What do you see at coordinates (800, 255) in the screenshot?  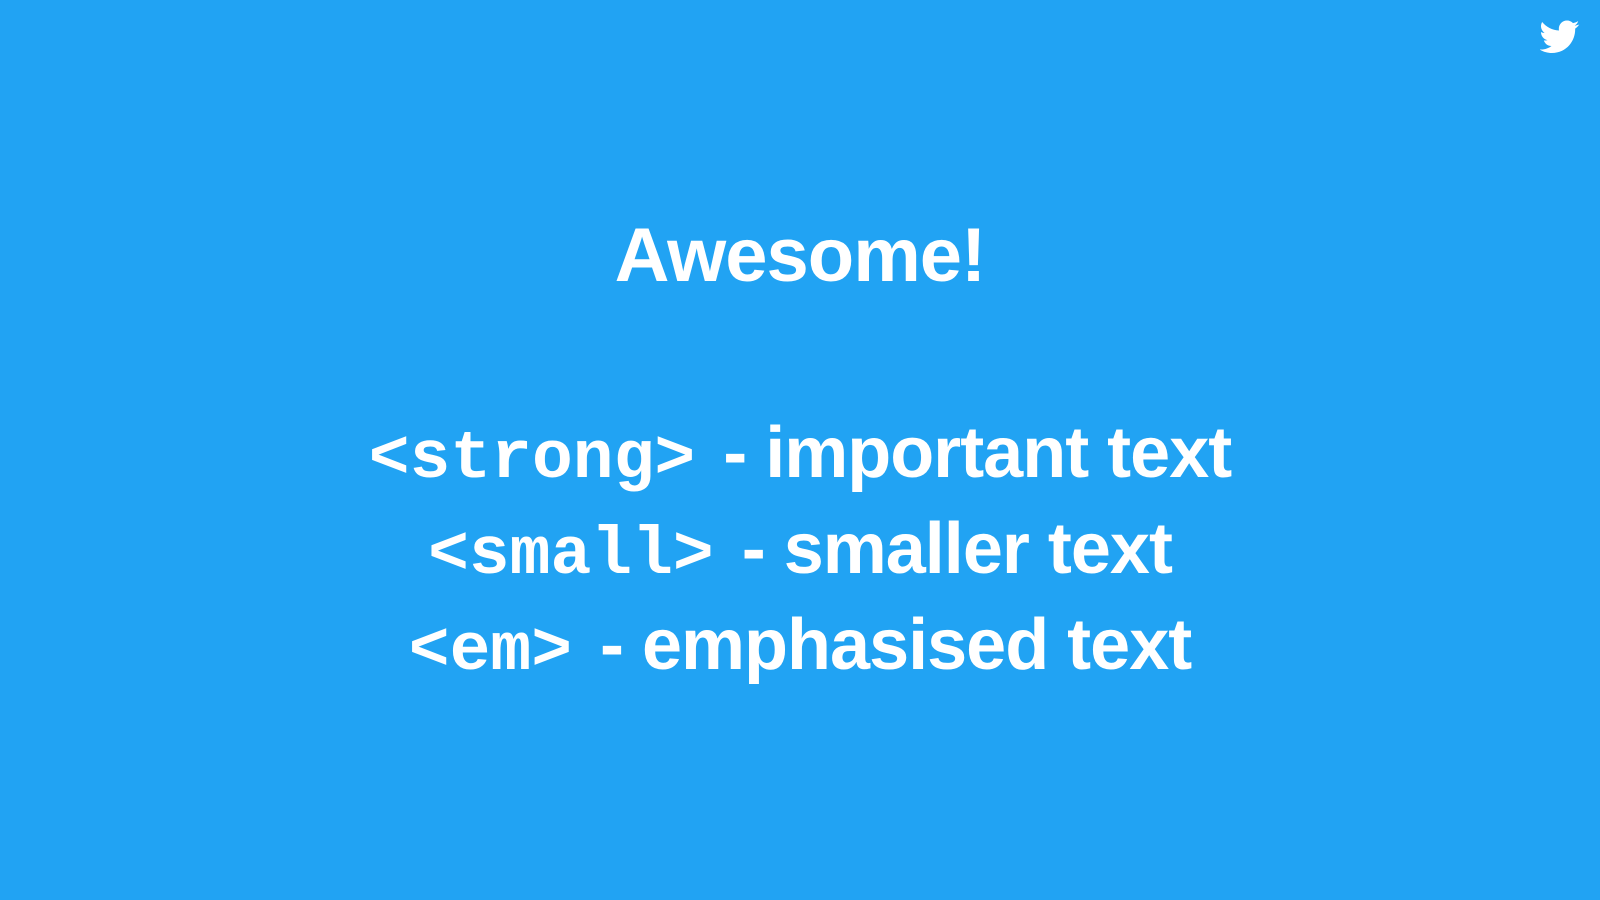 I see `slide-title: Awesome!` at bounding box center [800, 255].